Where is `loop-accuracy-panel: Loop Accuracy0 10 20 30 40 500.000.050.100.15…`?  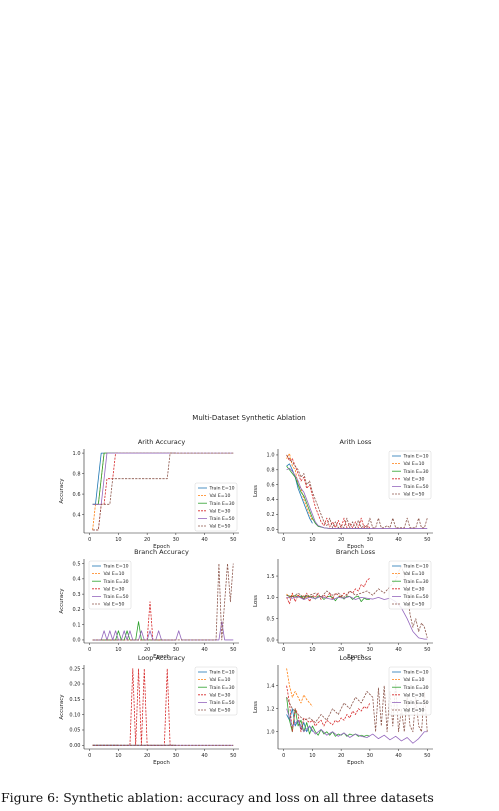
loop-accuracy-panel: Loop Accuracy0 10 20 30 40 500.000.050.100.15… is located at coordinates (149, 710).